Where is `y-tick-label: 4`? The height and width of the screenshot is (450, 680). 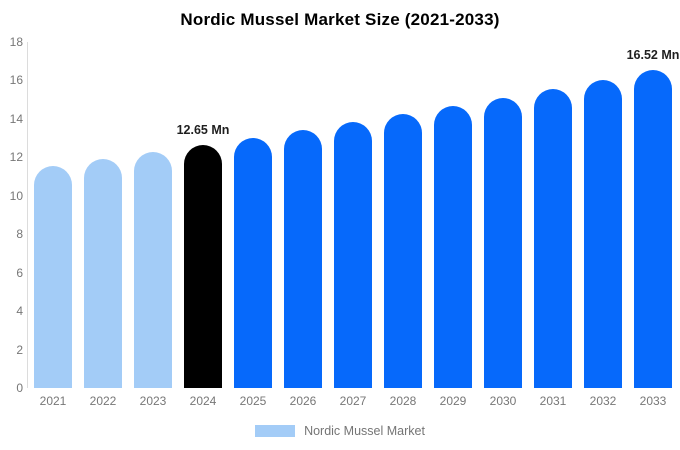
y-tick-label: 4 is located at coordinates (19, 311).